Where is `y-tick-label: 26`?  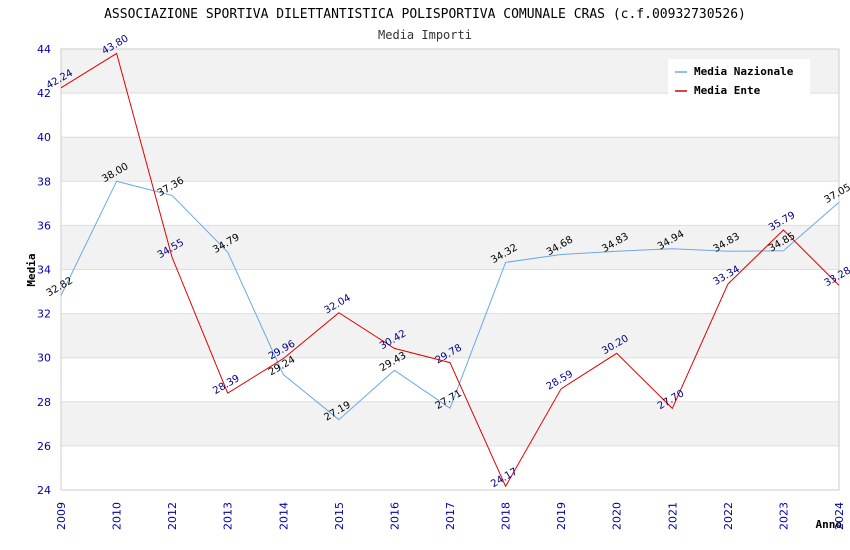
y-tick-label: 26 is located at coordinates (44, 446).